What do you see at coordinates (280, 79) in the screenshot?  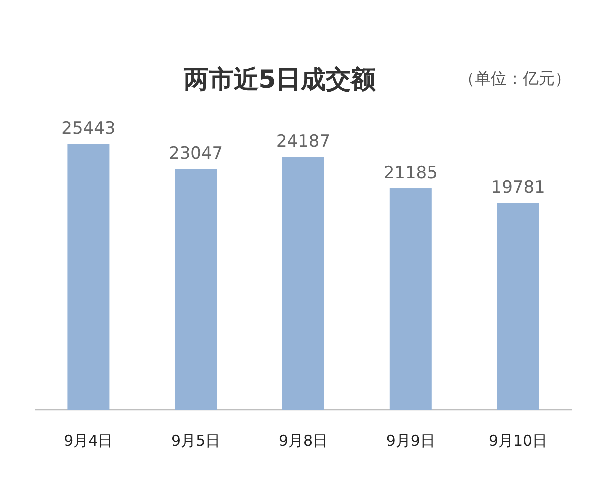 I see `title: 两市近5日成交额` at bounding box center [280, 79].